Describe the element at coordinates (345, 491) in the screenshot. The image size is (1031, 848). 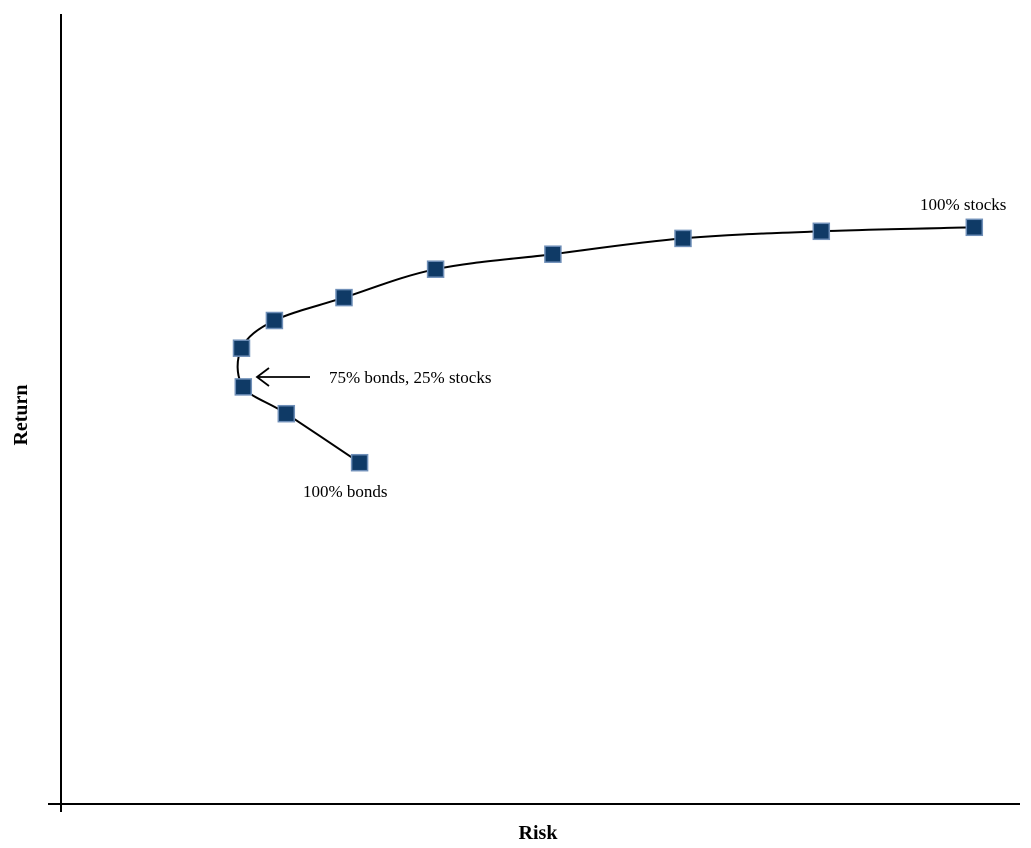
I see `bonds-endpoint-label: 100% bonds` at that location.